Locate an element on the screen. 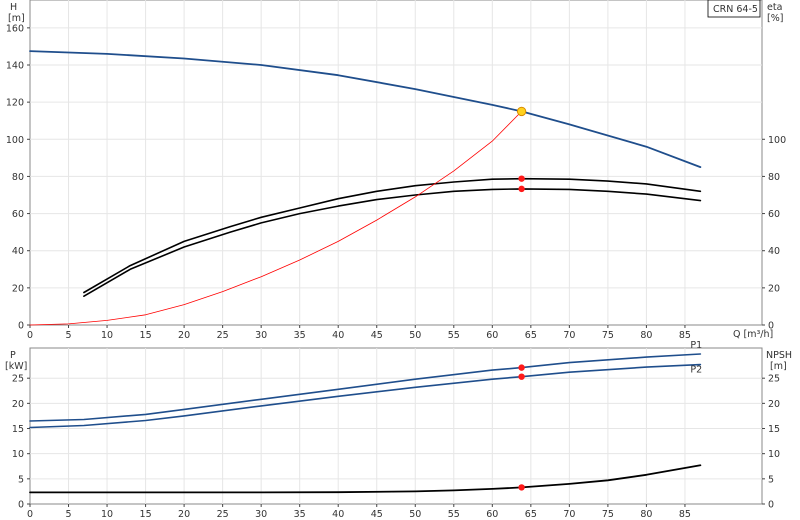  bottom-tick-label-x-70: 70 is located at coordinates (569, 514).